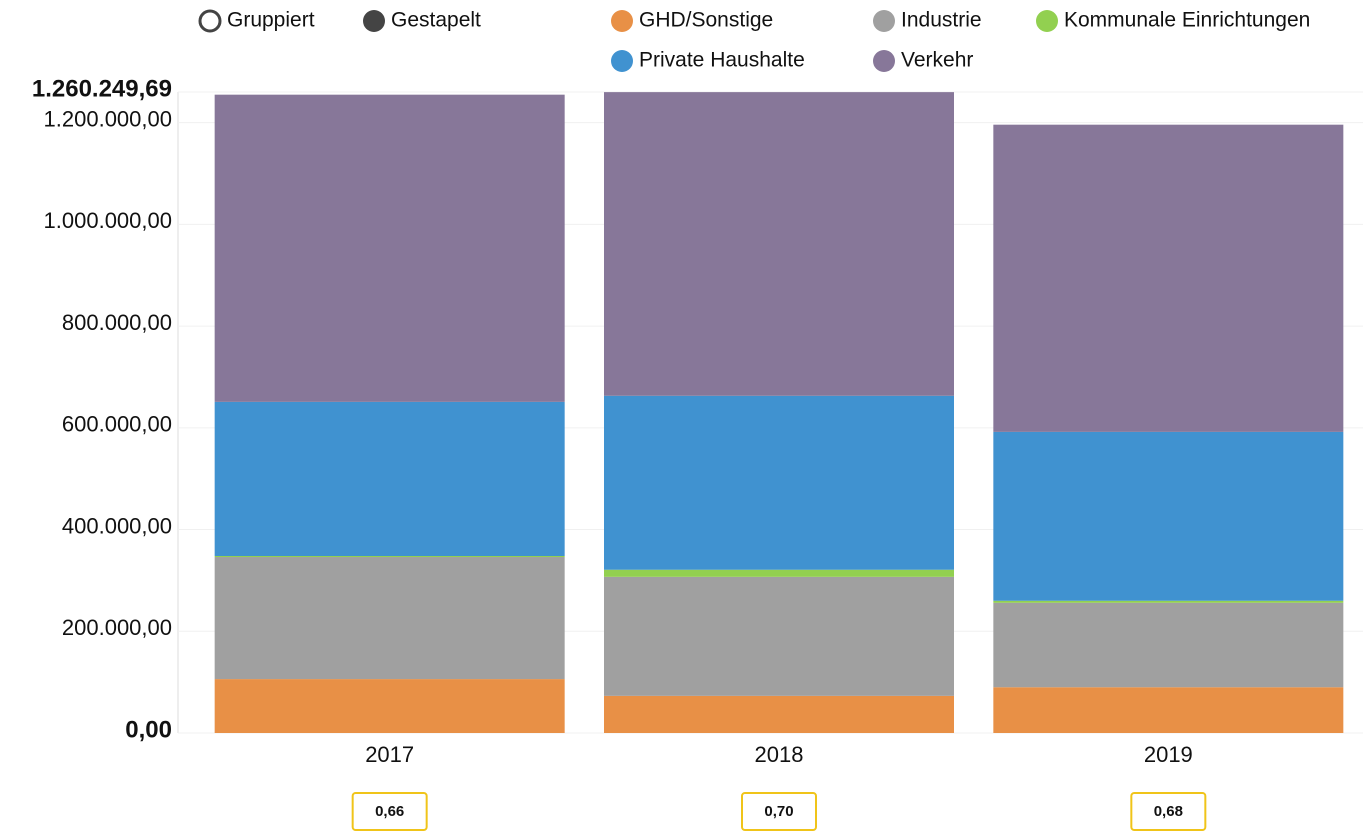  Describe the element at coordinates (436, 20) in the screenshot. I see `mode-label: Gestapelt` at that location.